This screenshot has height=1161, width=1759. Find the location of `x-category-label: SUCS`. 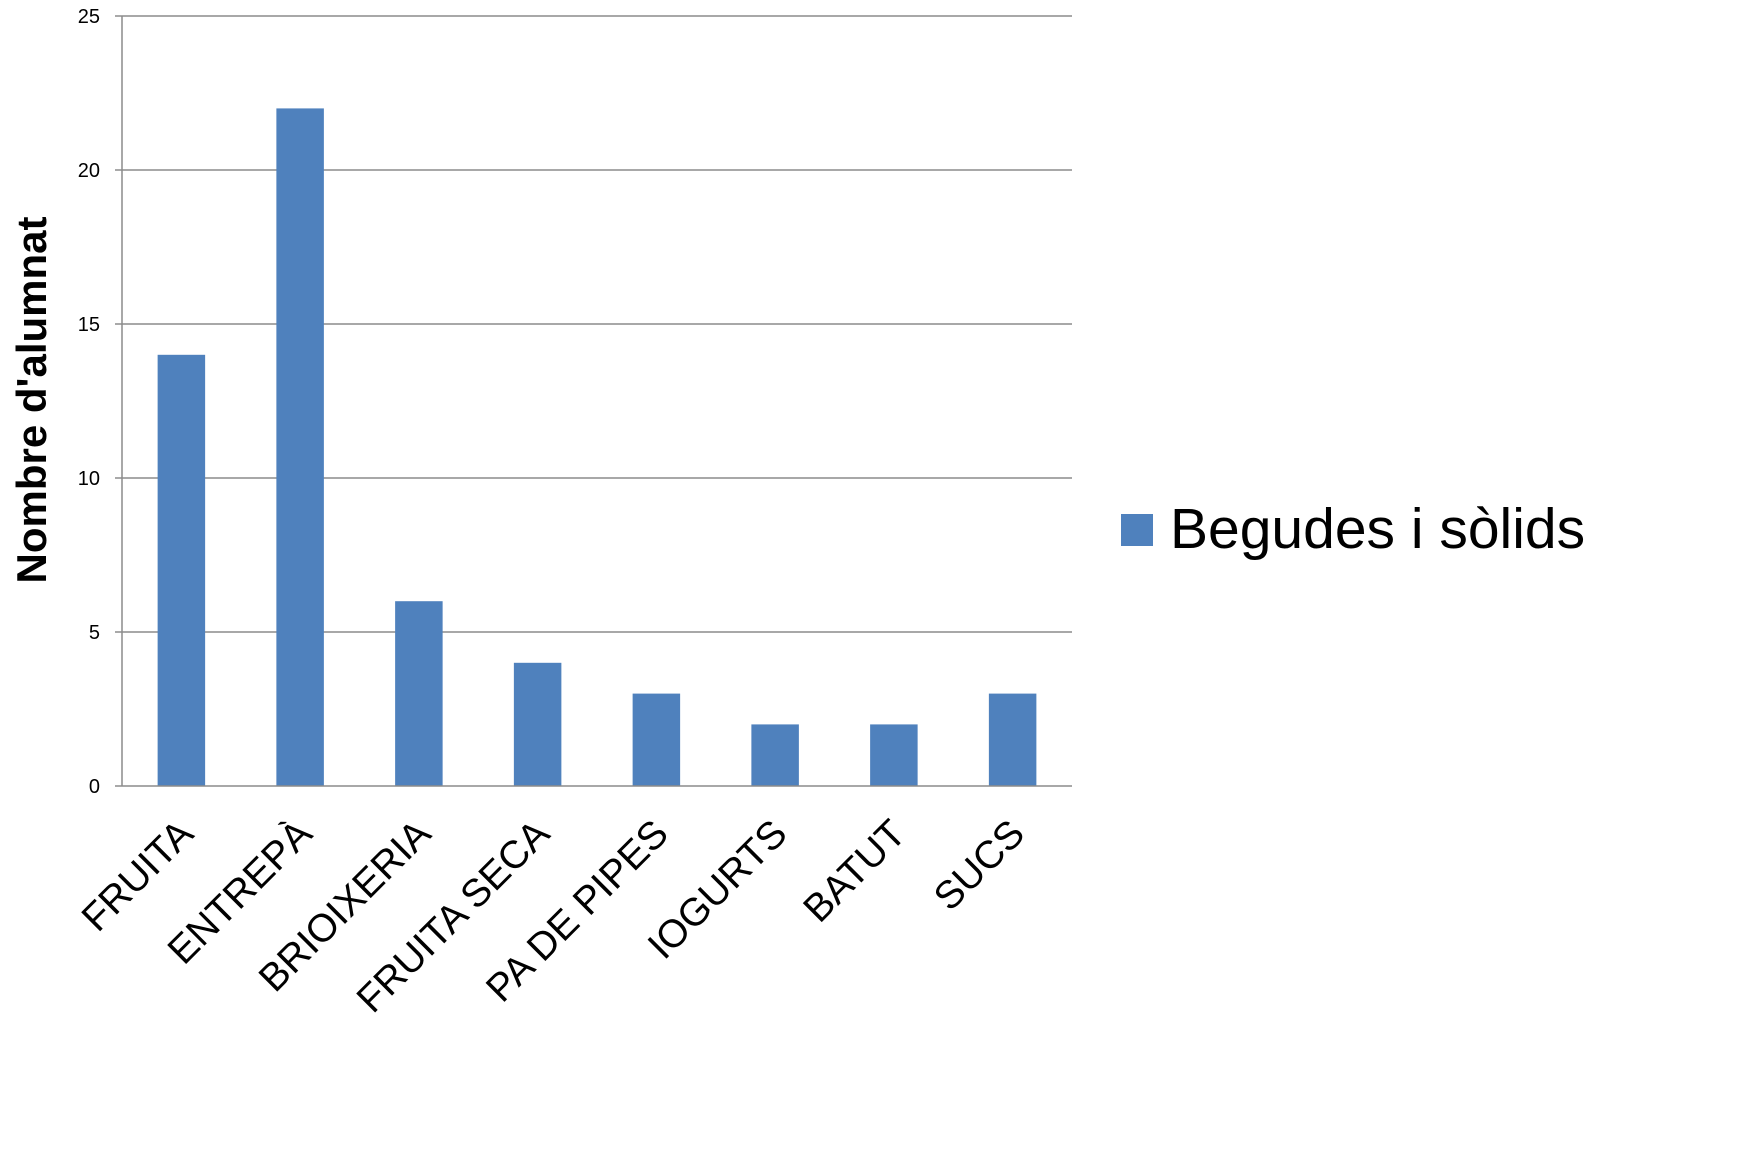

x-category-label: SUCS is located at coordinates (979, 865).